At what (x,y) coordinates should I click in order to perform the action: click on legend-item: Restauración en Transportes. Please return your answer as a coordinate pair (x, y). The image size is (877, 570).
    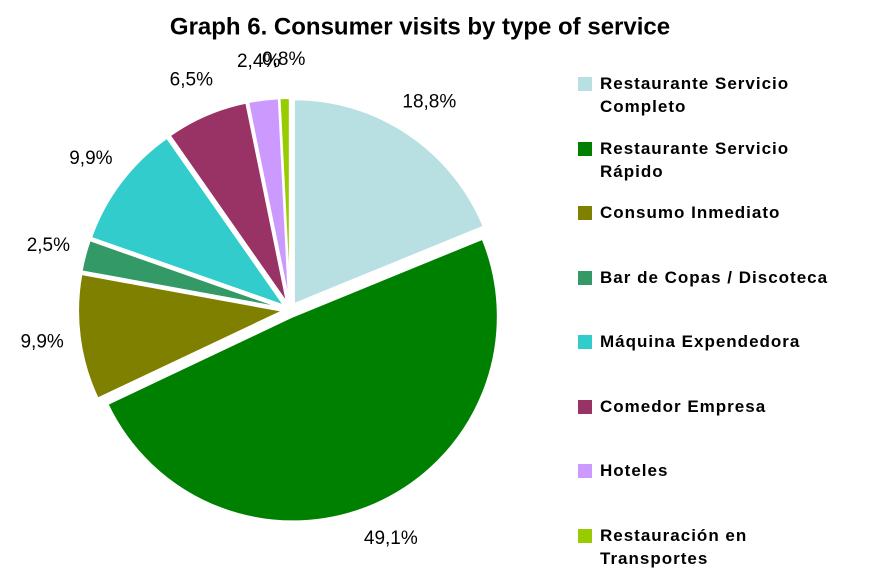
    Looking at the image, I should click on (723, 547).